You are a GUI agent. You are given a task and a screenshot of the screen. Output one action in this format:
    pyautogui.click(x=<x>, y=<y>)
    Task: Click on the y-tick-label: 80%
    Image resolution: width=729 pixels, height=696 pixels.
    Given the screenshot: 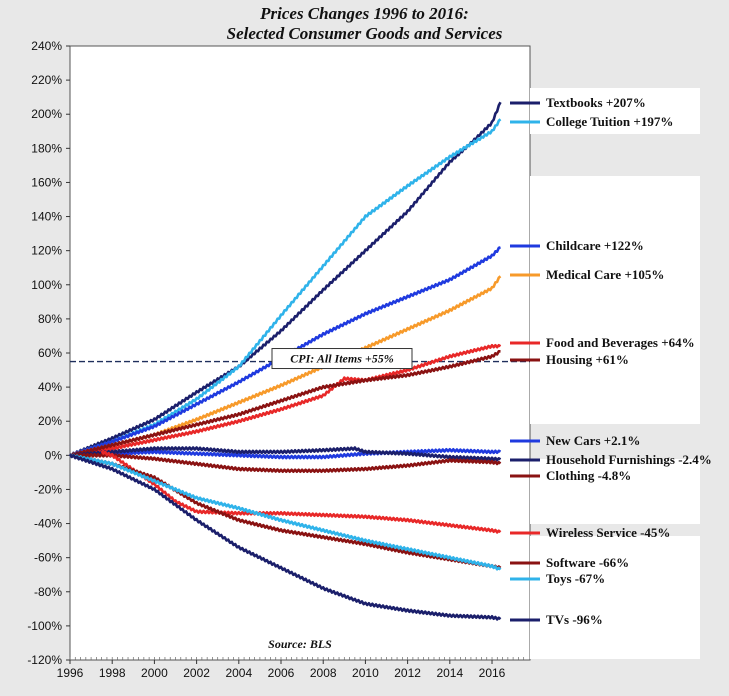 What is the action you would take?
    pyautogui.click(x=50, y=319)
    